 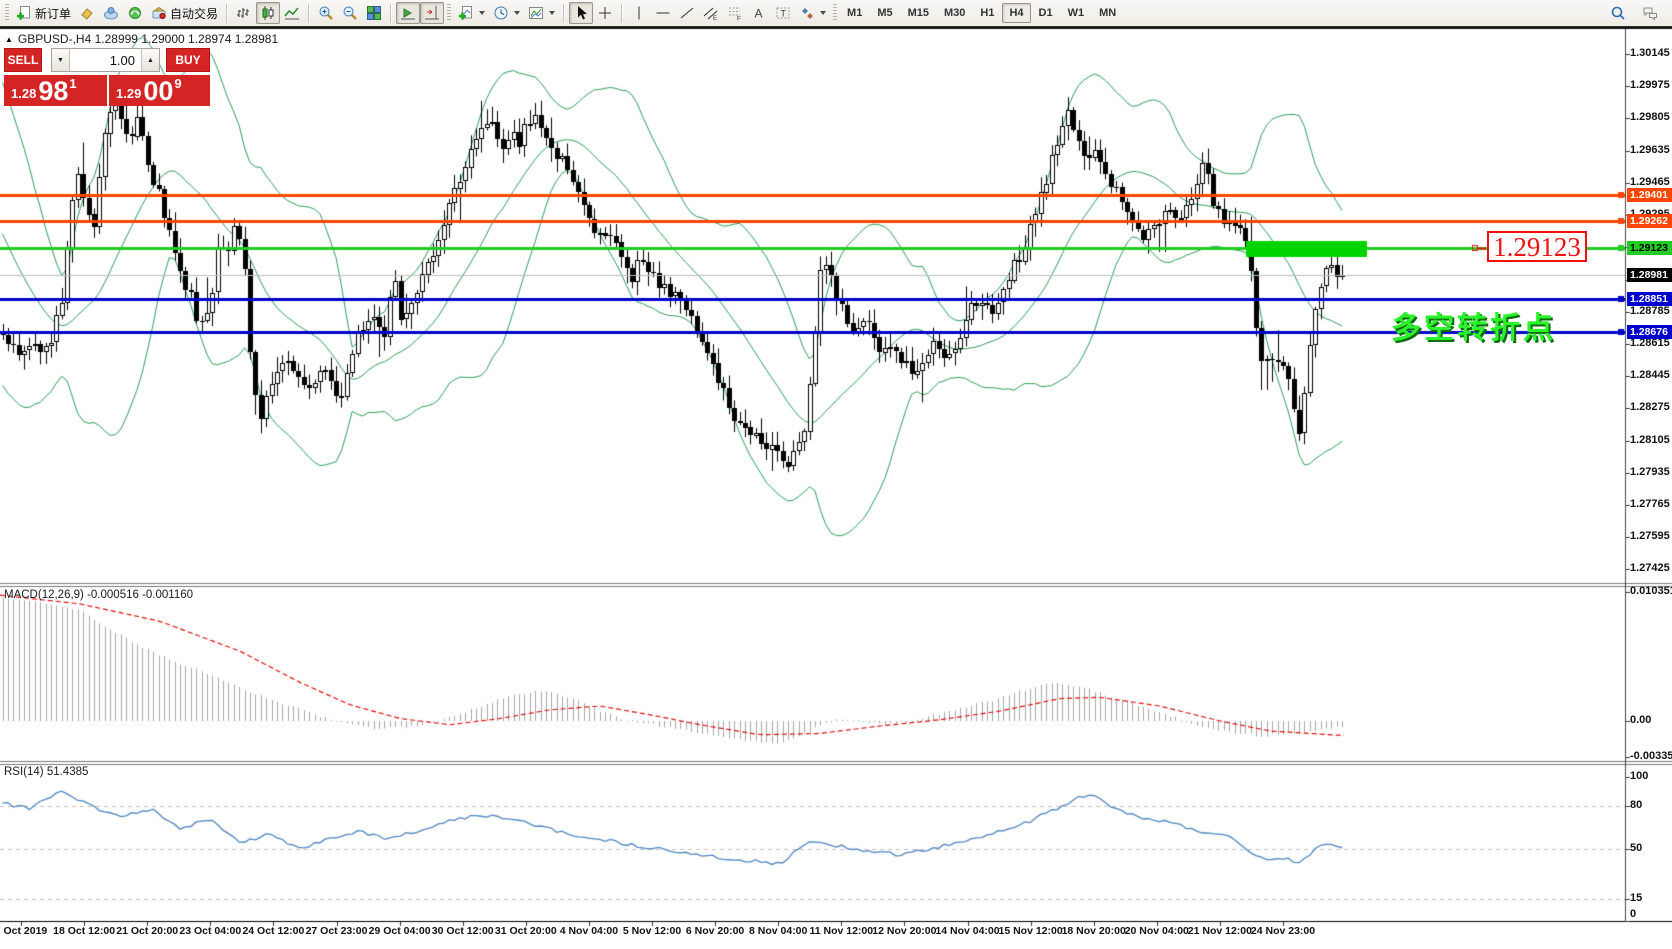 I want to click on date-label: 12 Nov 20:00, so click(x=904, y=931).